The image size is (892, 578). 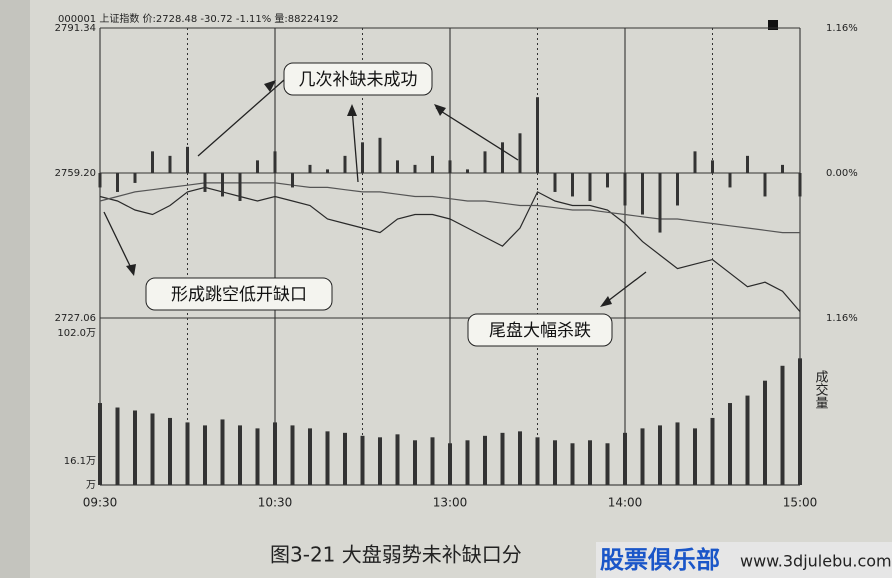 I want to click on annotation-text: 形成跳空低开缺口, so click(x=239, y=295).